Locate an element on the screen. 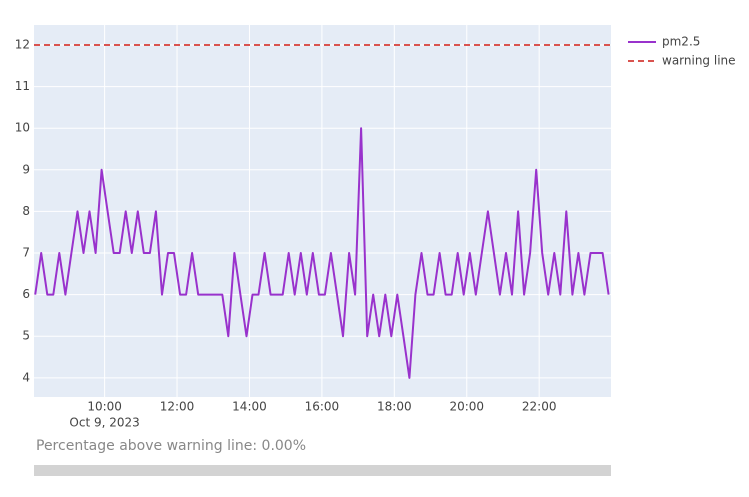 The height and width of the screenshot is (497, 749). x-tick-label: 18:00 is located at coordinates (394, 407).